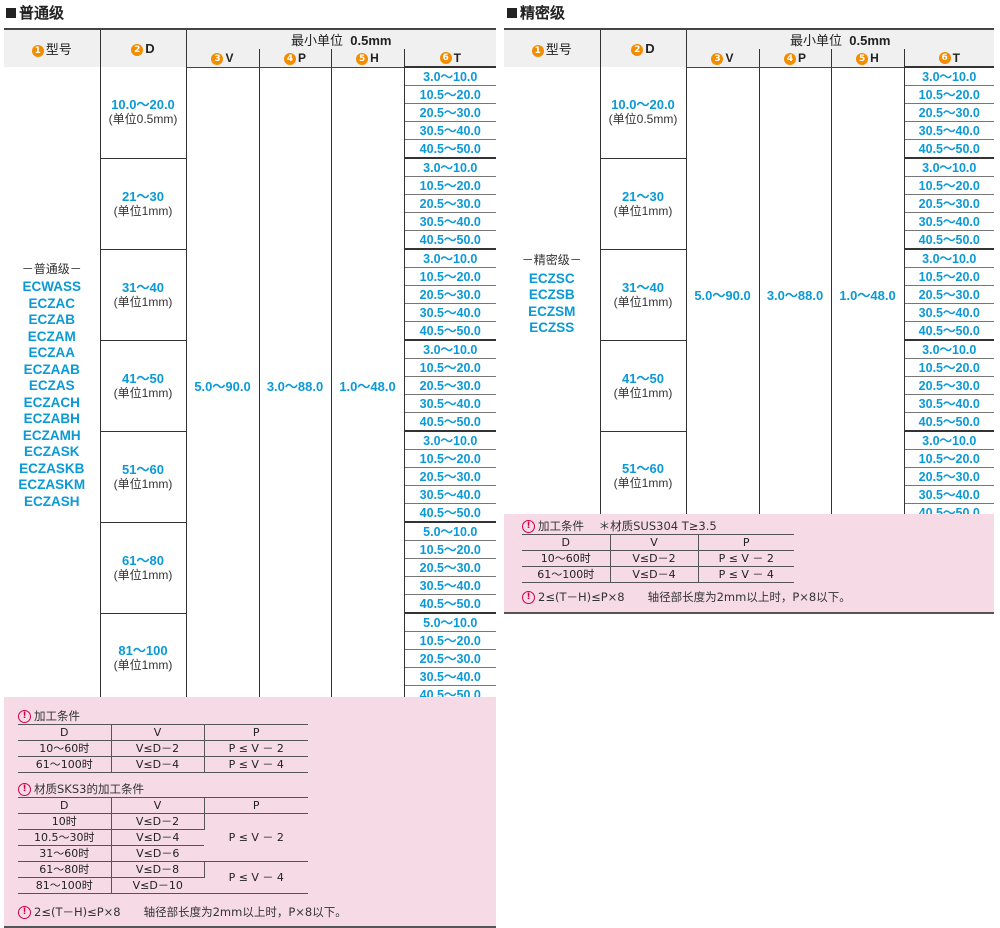 The height and width of the screenshot is (928, 1000). Describe the element at coordinates (52, 303) in the screenshot. I see `model-code: ECZAC` at that location.